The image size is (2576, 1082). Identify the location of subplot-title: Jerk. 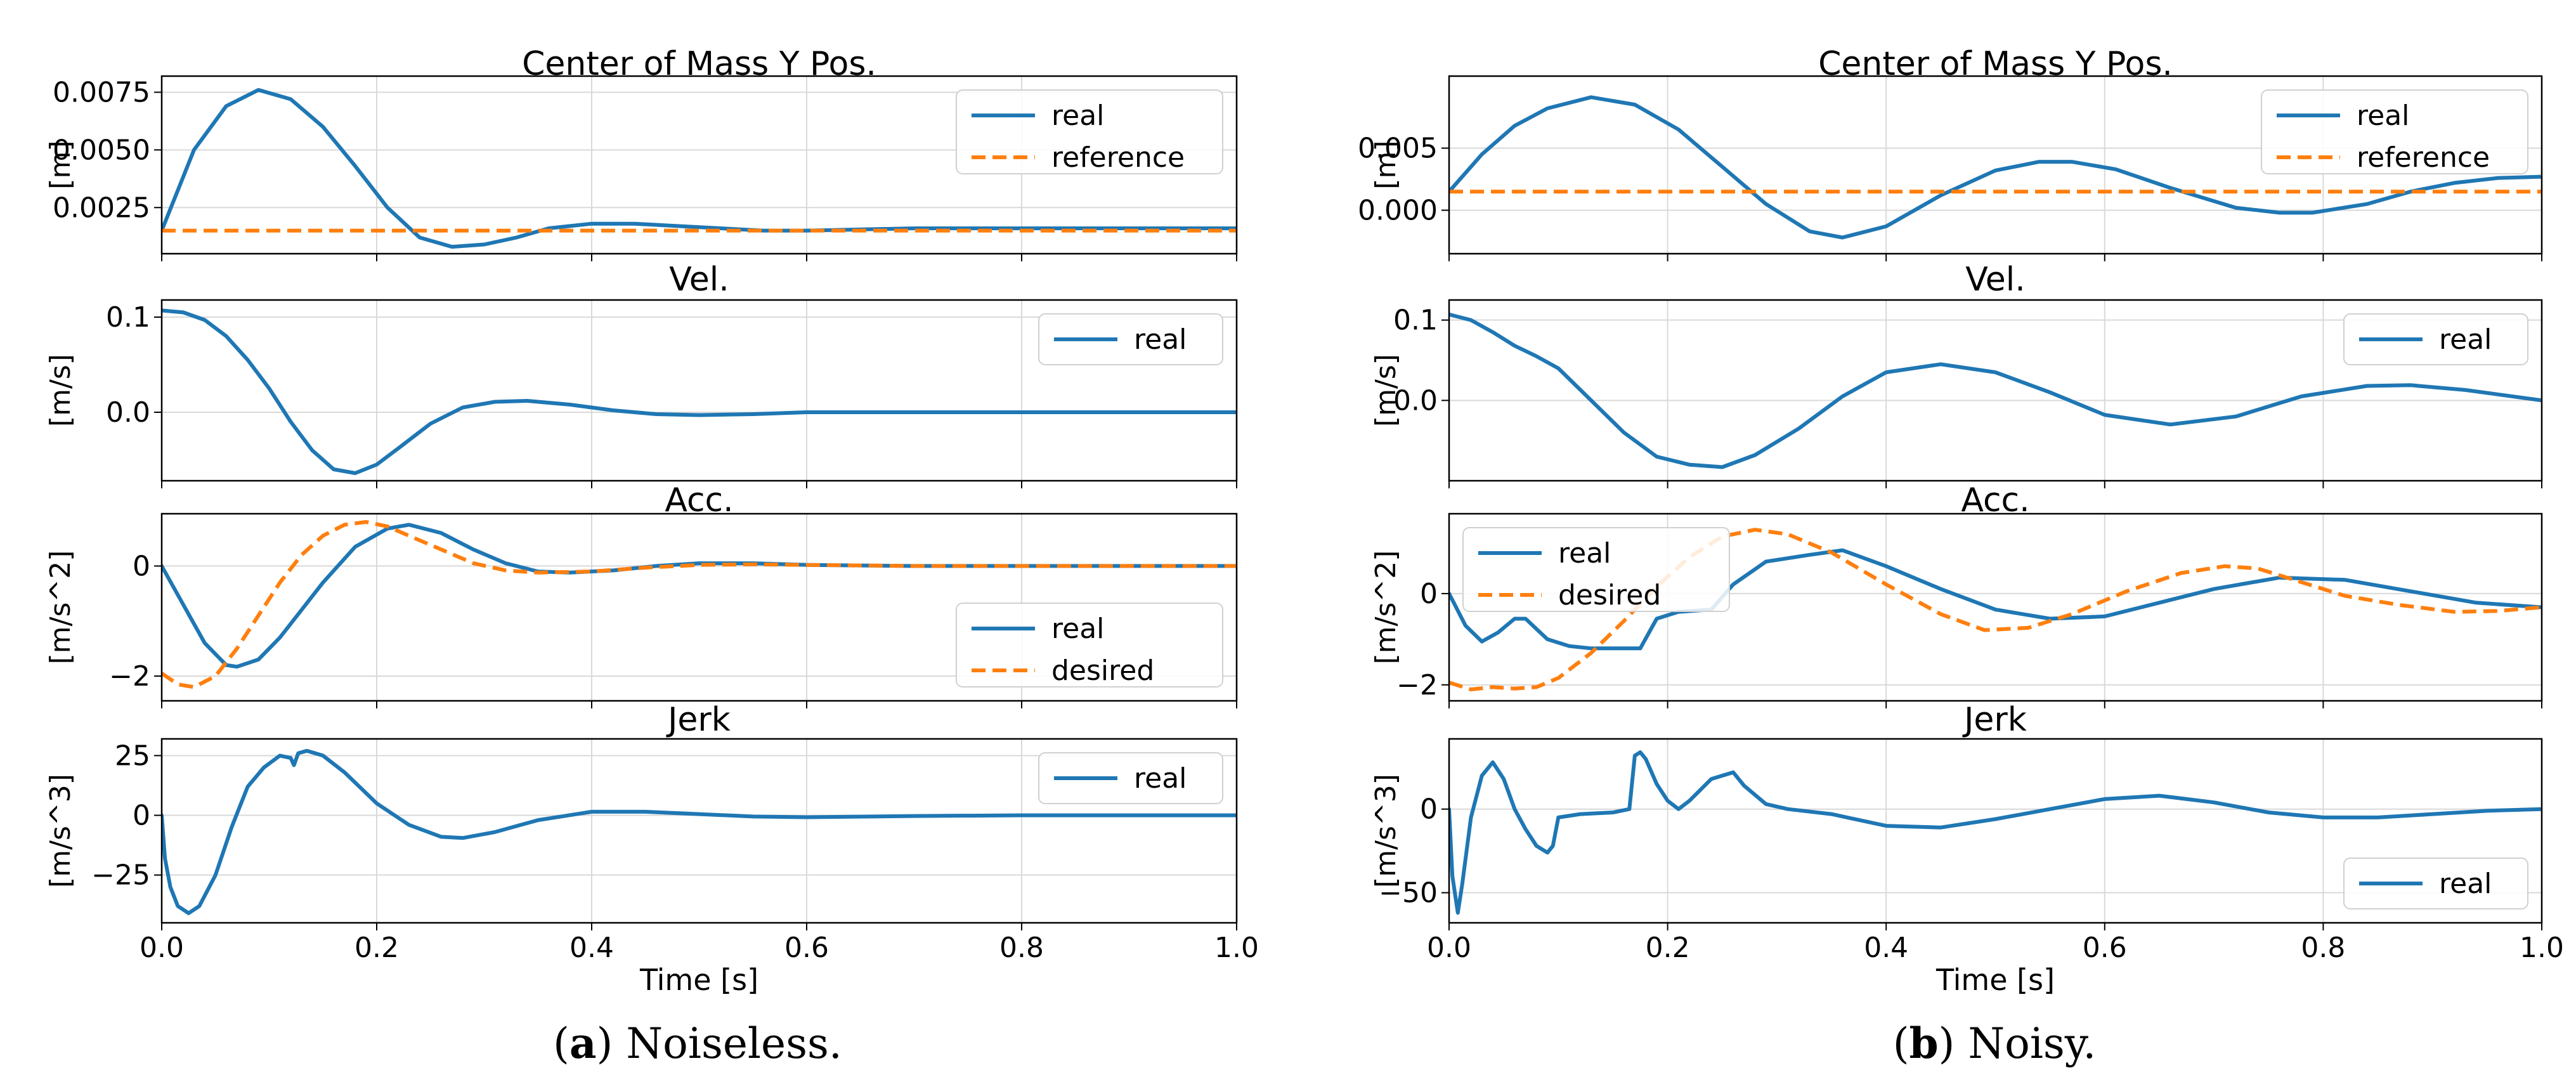
(698, 720).